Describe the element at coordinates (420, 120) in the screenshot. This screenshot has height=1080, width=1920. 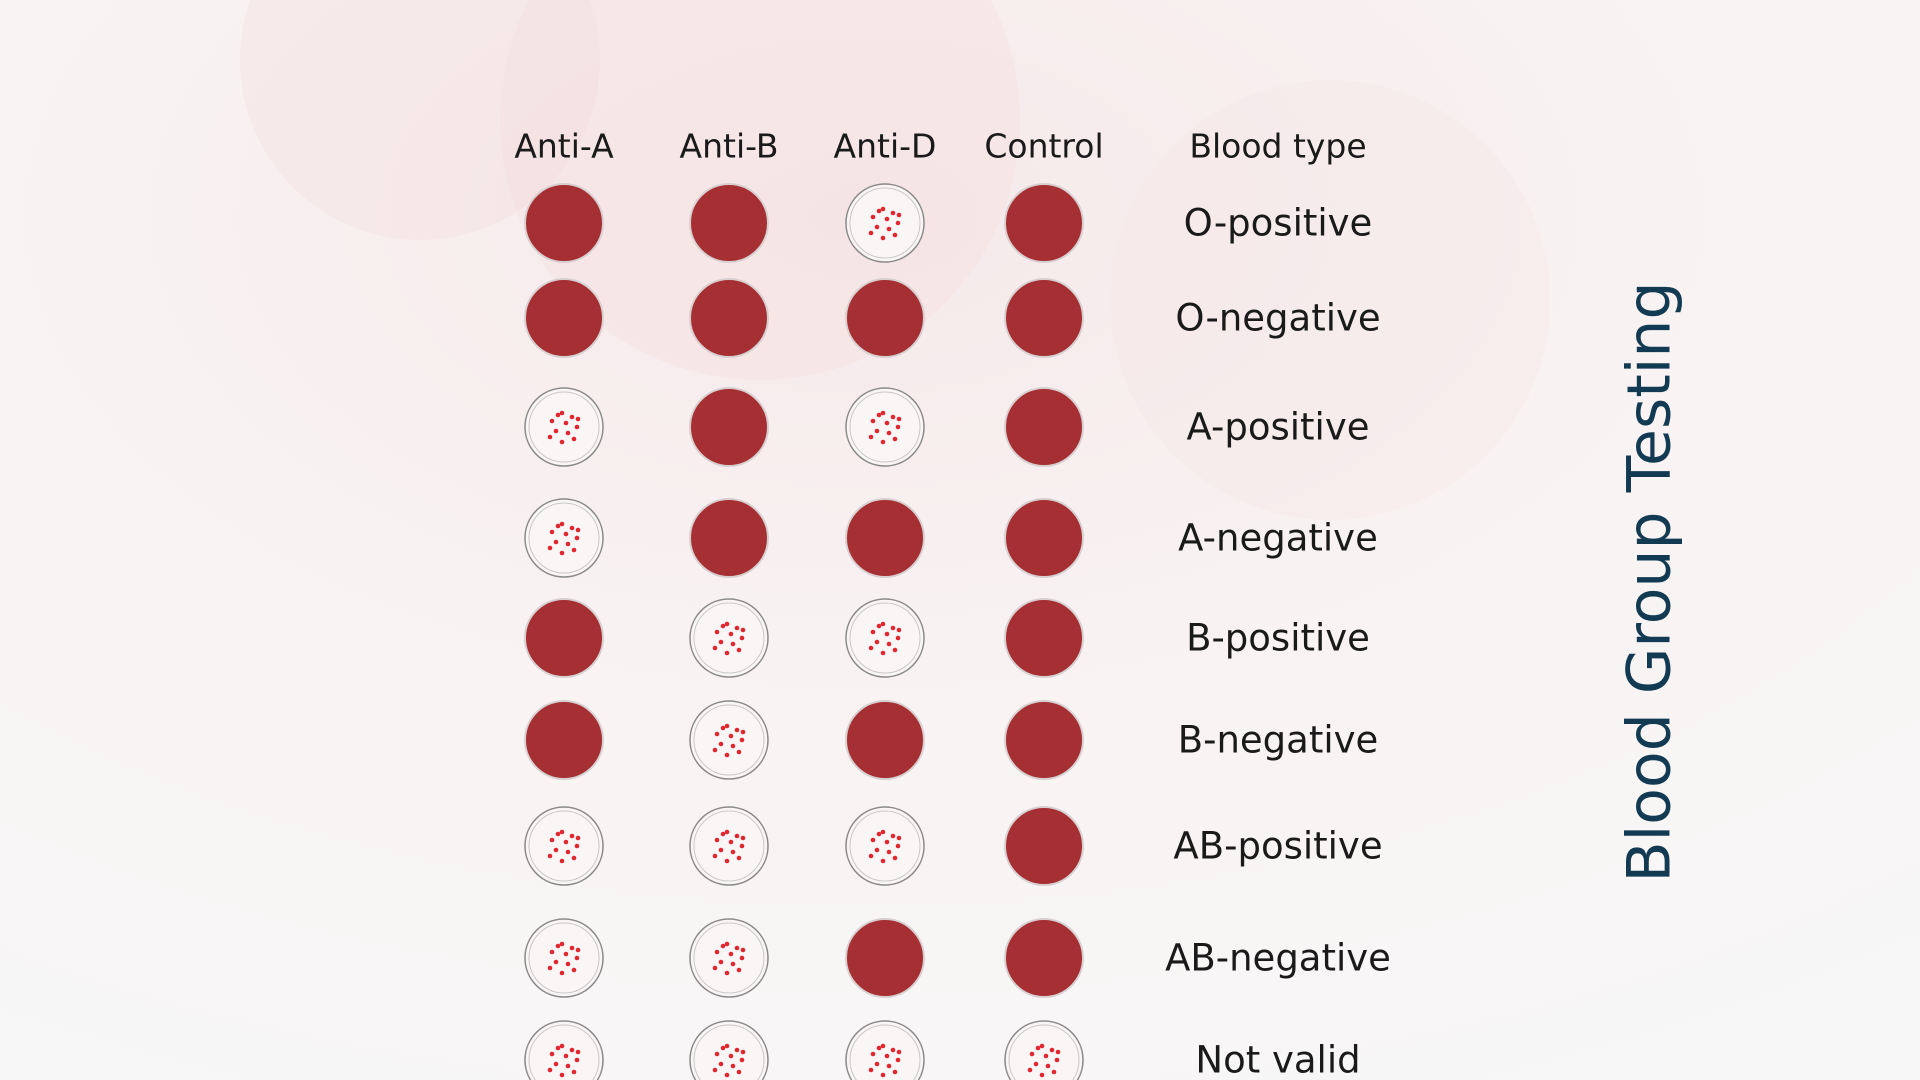
I see `background-decor` at that location.